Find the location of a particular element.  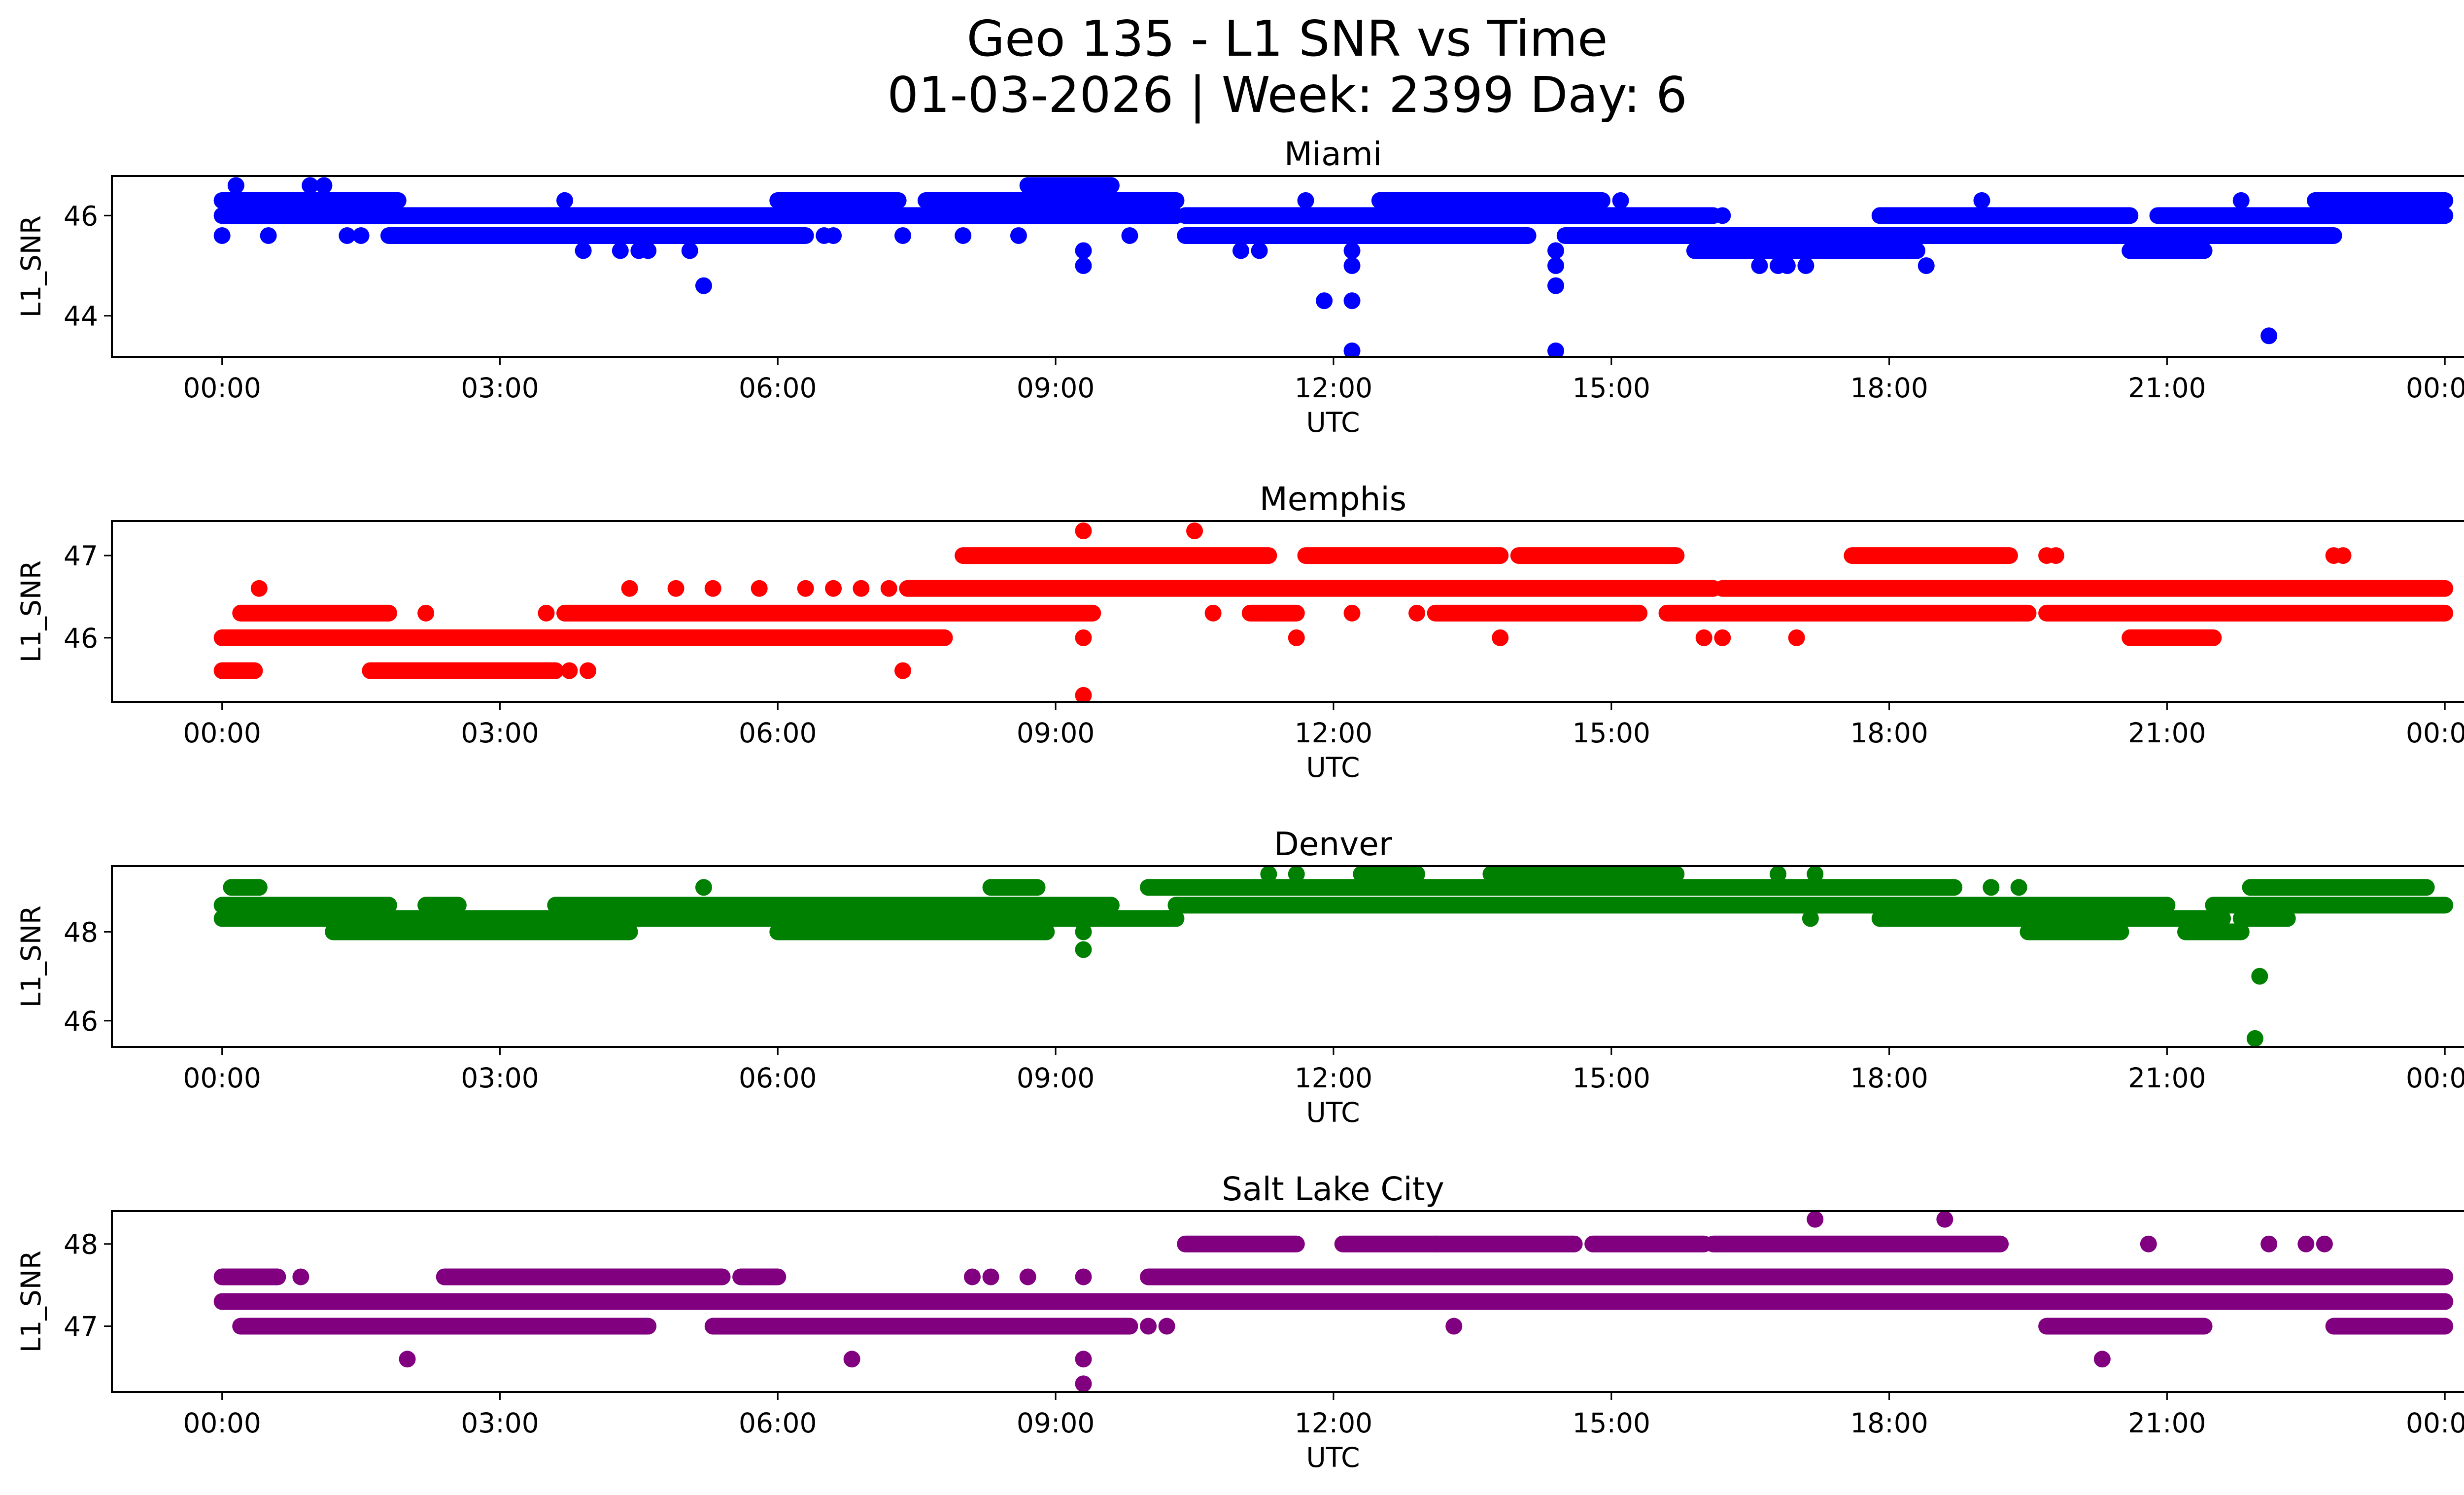

x-tick-label: 06:00 is located at coordinates (778, 388).